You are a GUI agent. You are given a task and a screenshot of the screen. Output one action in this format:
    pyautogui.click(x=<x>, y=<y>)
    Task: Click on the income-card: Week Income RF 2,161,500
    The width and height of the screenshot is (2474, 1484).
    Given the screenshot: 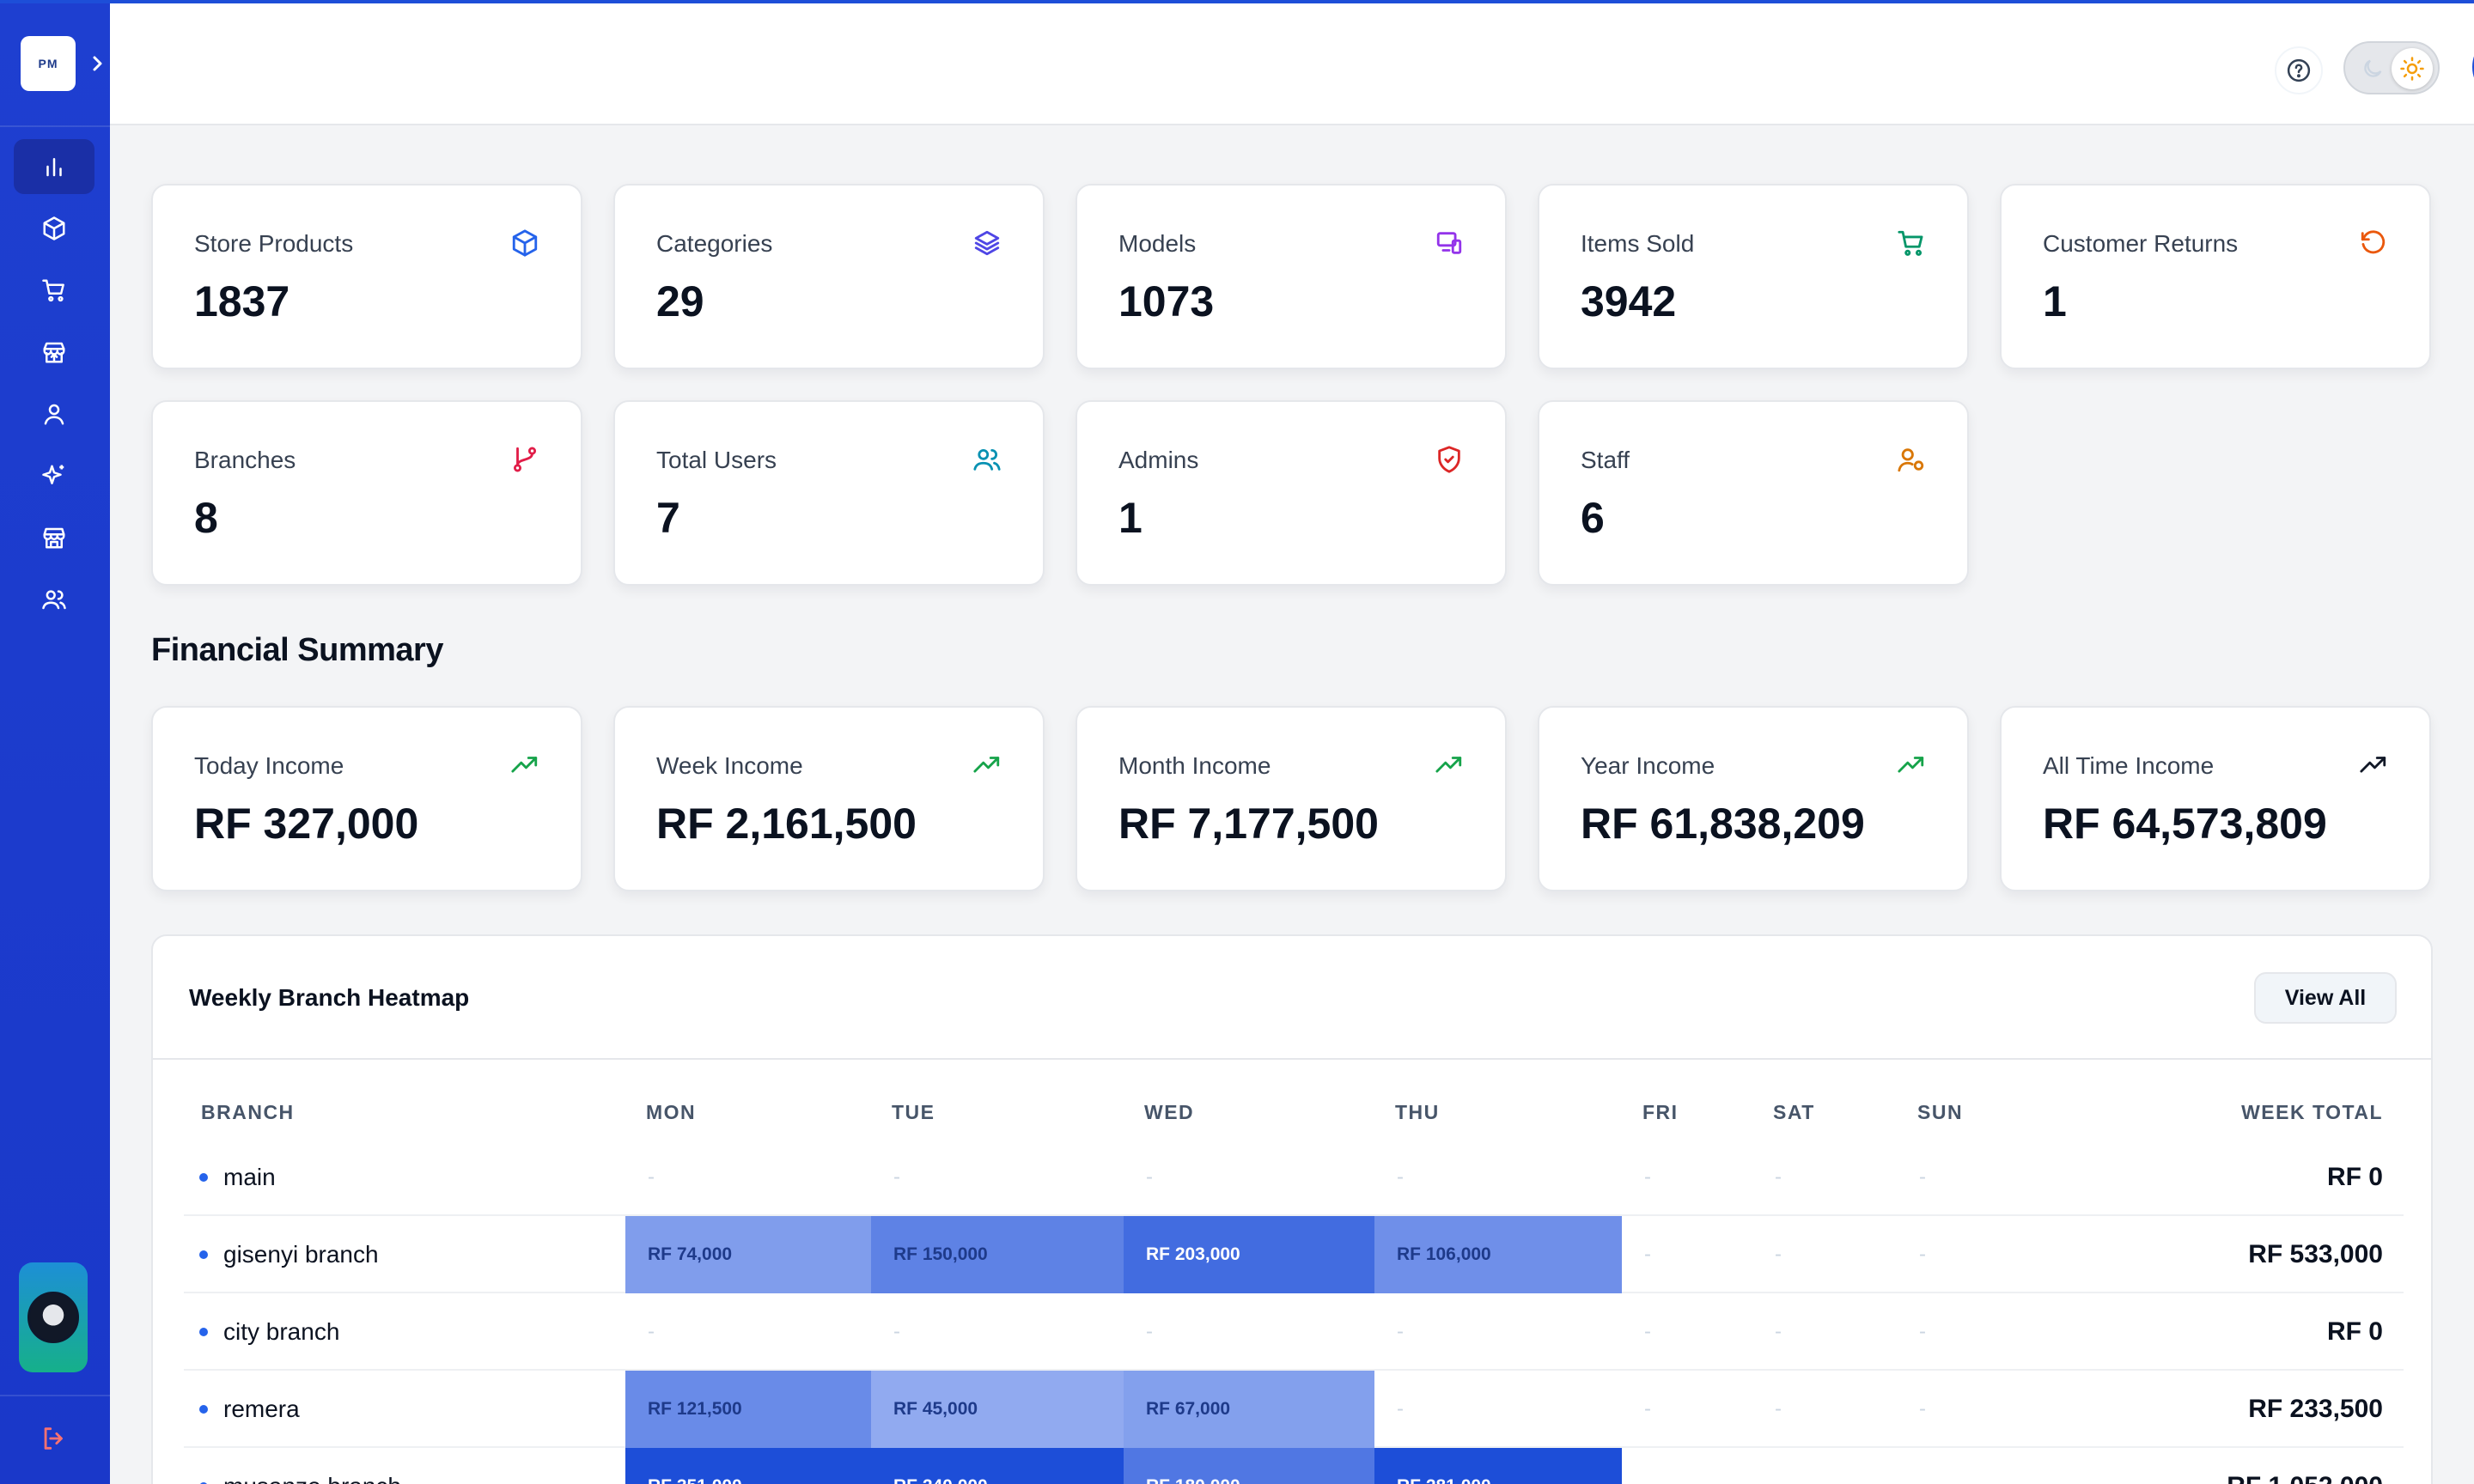 What is the action you would take?
    pyautogui.click(x=829, y=799)
    